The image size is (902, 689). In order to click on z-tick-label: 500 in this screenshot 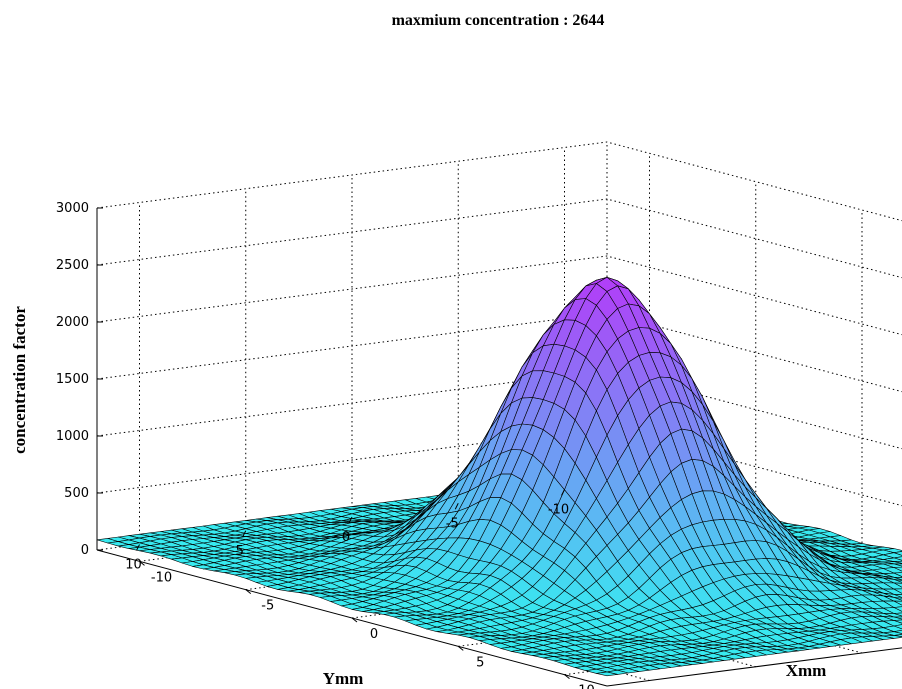, I will do `click(76, 493)`.